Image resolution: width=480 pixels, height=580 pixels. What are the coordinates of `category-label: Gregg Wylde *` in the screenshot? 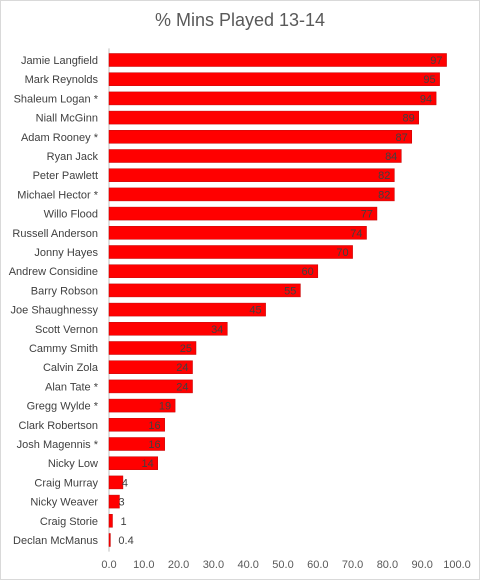 It's located at (63, 407).